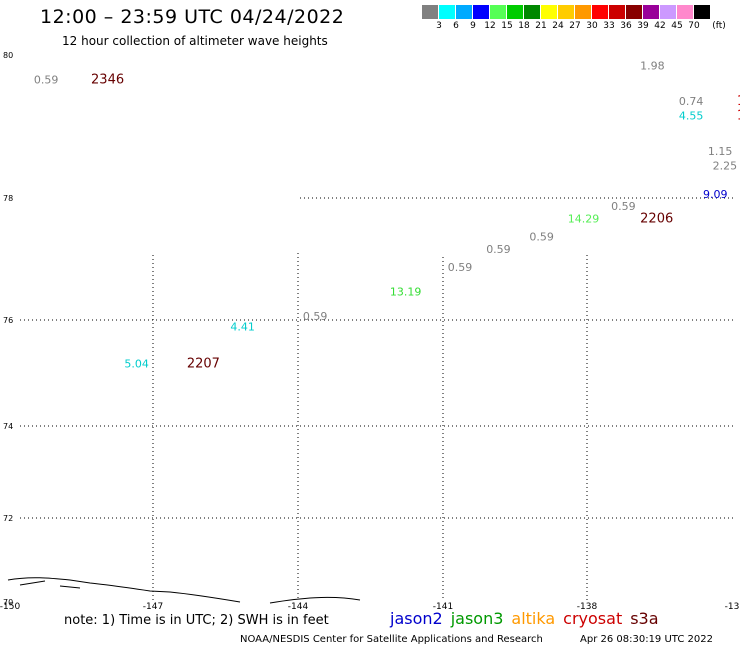 Image resolution: width=740 pixels, height=650 pixels. I want to click on pass-time-label: 2346, so click(107, 80).